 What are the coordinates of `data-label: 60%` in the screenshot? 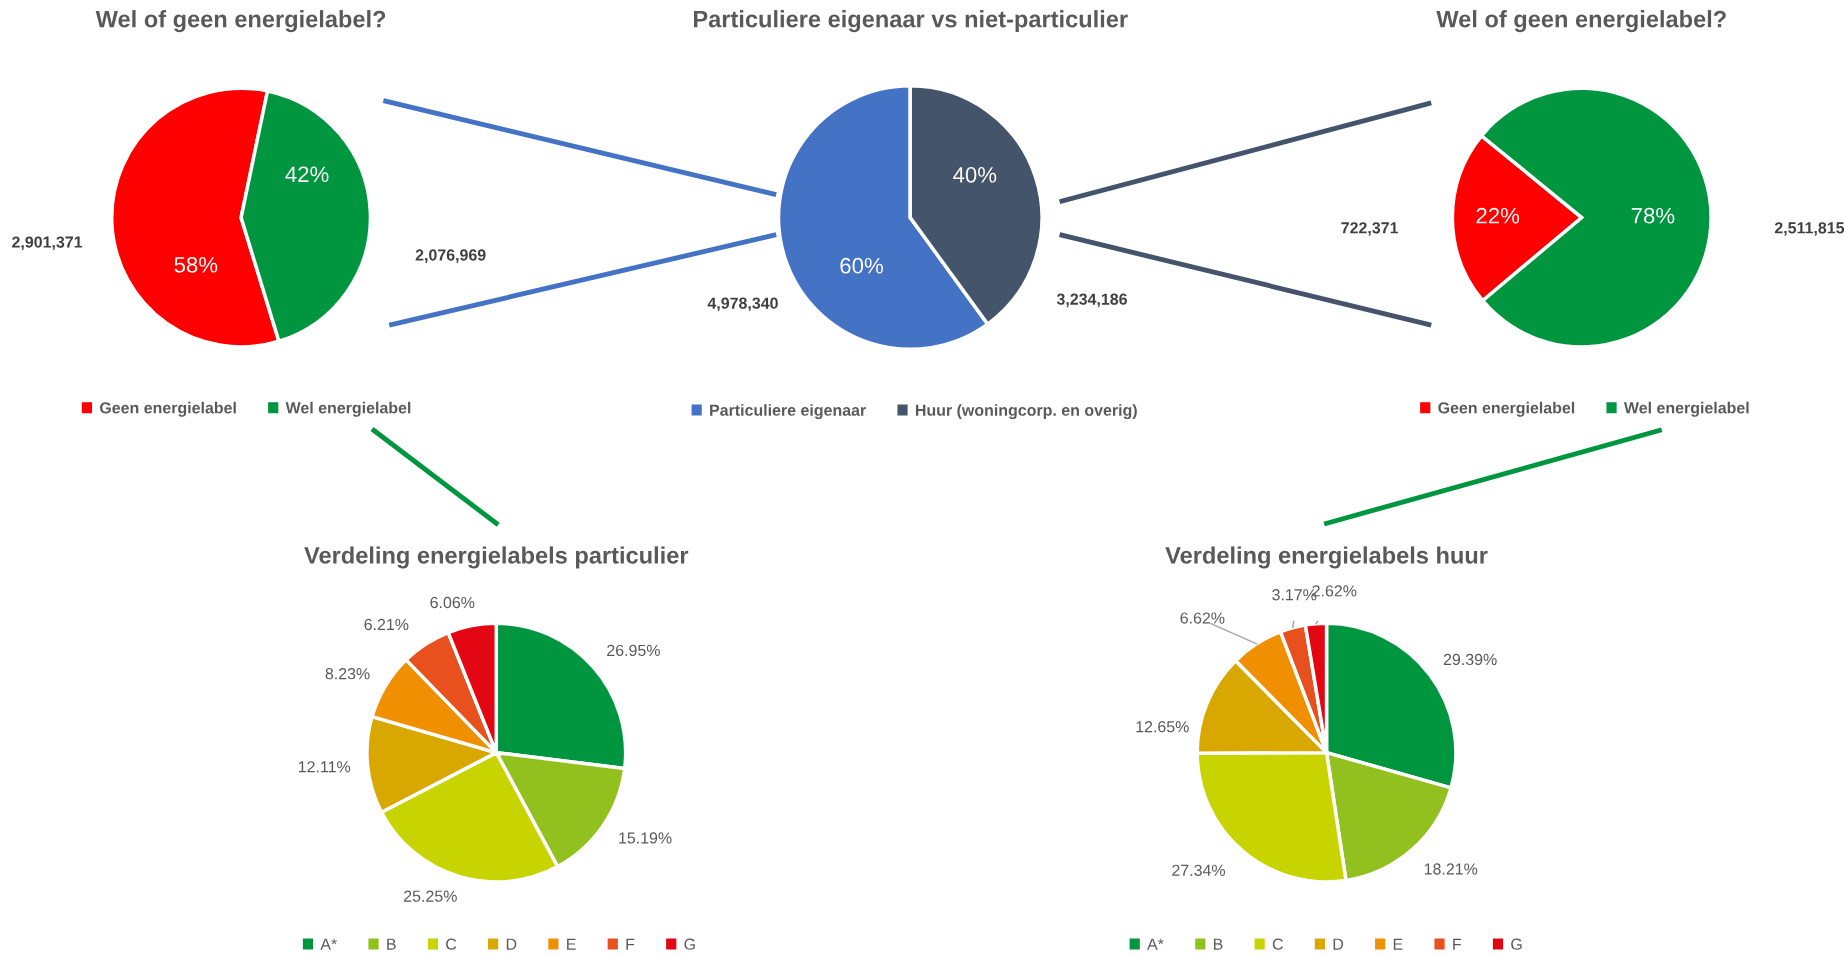 It's located at (861, 265).